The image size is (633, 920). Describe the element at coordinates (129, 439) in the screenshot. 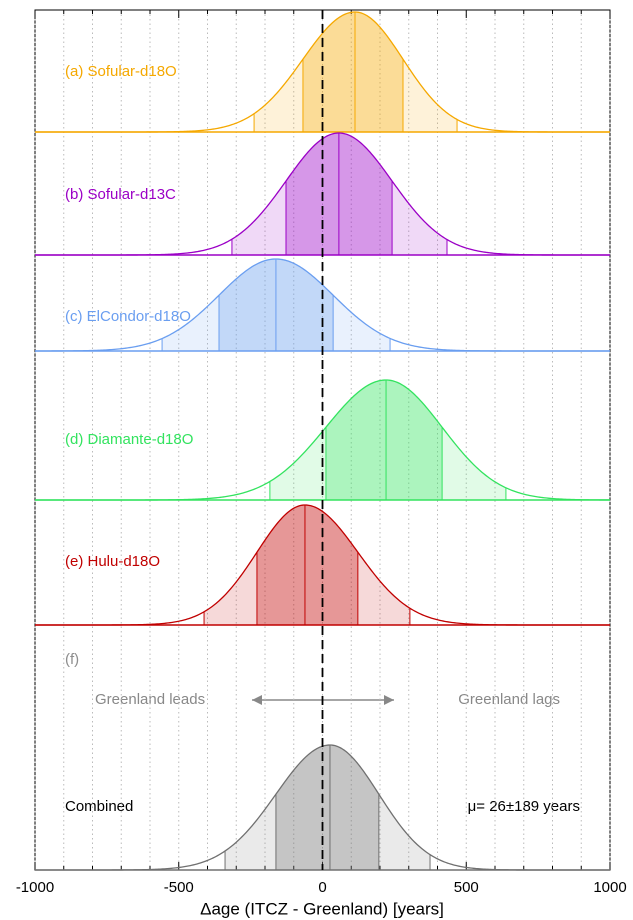

I see `panel-label: (d) Diamante-d18O` at that location.